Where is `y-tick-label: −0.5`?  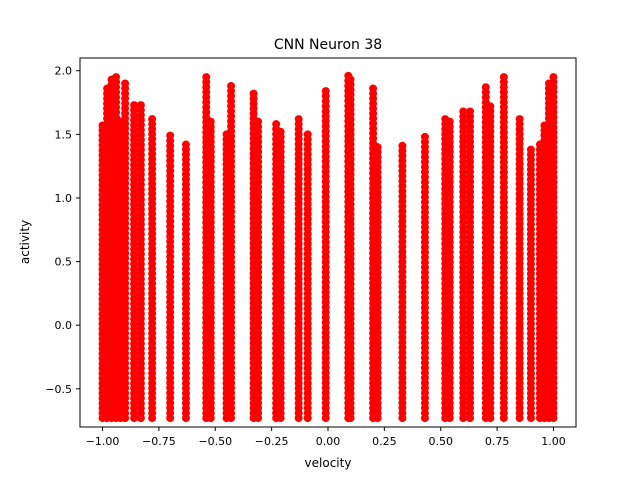 y-tick-label: −0.5 is located at coordinates (58, 389).